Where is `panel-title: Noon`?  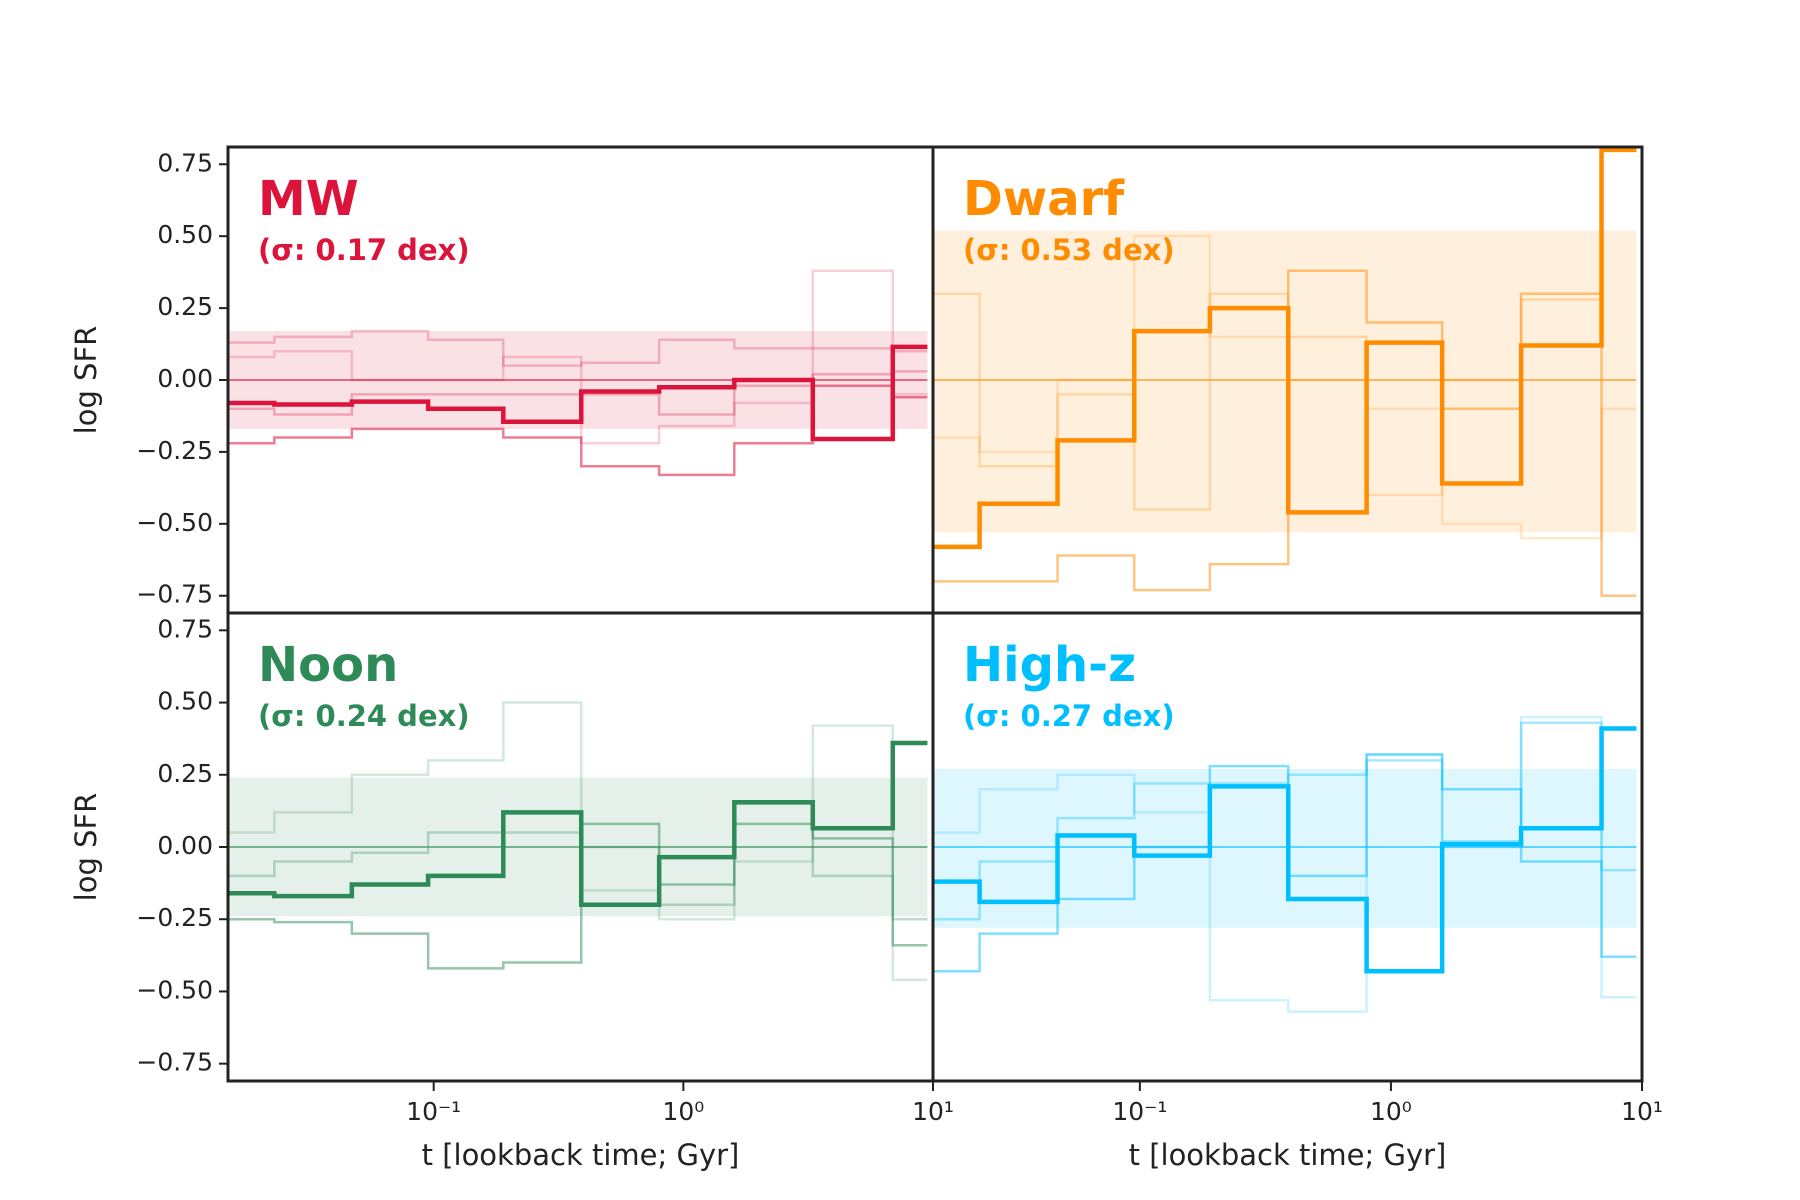 panel-title: Noon is located at coordinates (328, 665).